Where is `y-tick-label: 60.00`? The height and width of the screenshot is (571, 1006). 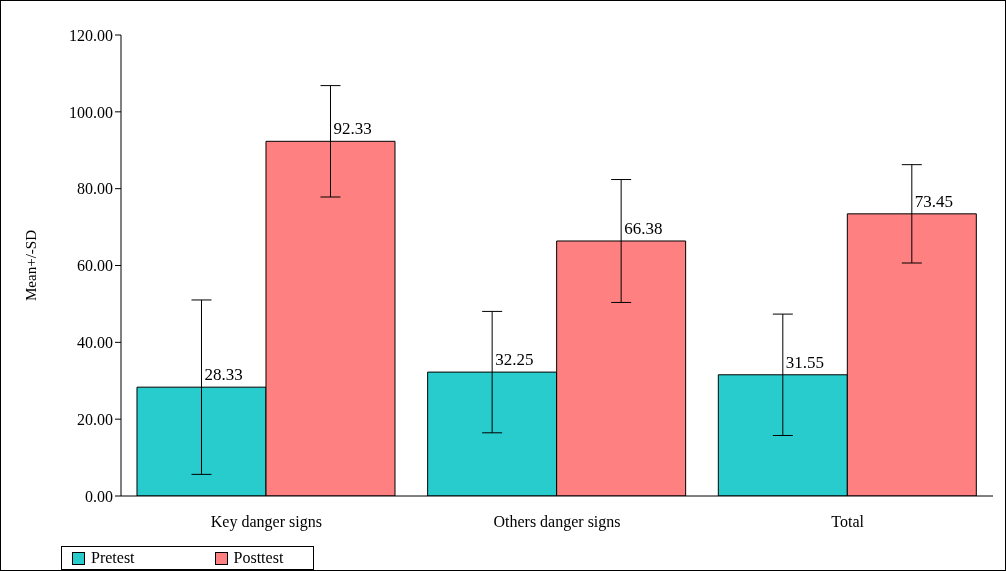 y-tick-label: 60.00 is located at coordinates (95, 266).